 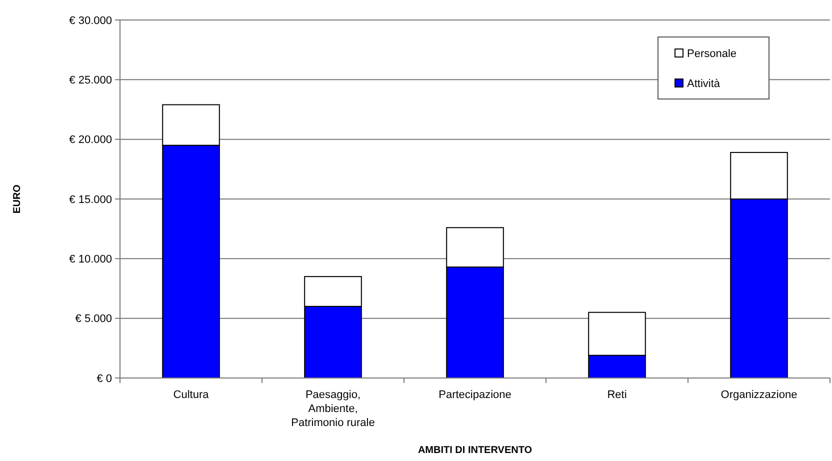 What do you see at coordinates (93, 319) in the screenshot?
I see `y-tick-label: € 5.000` at bounding box center [93, 319].